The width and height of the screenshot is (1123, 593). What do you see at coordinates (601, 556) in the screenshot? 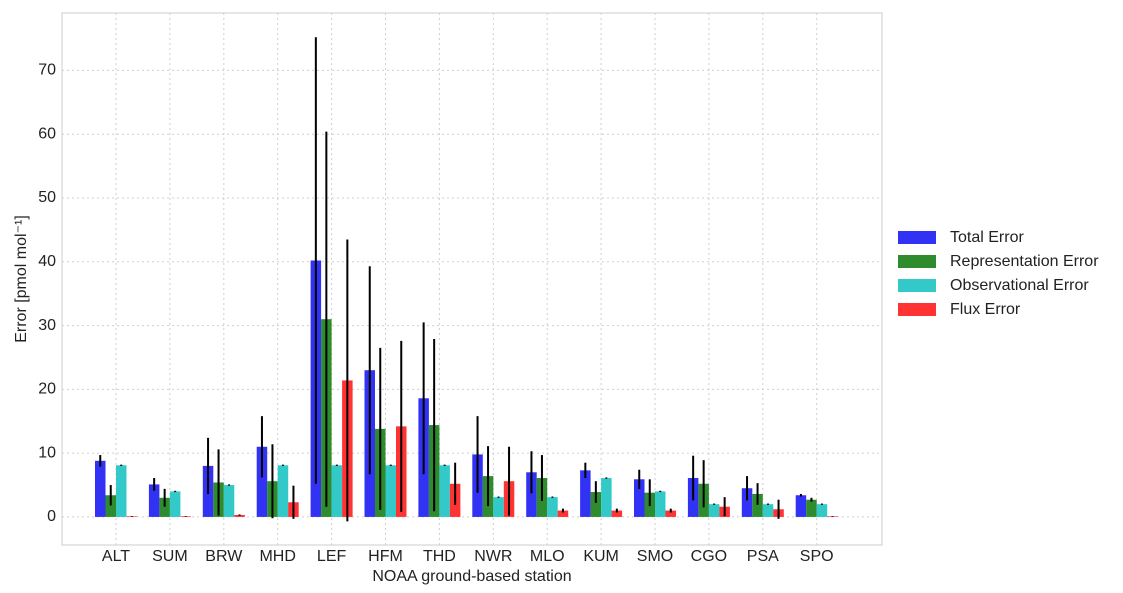
I see `x-tick-label: KUM` at bounding box center [601, 556].